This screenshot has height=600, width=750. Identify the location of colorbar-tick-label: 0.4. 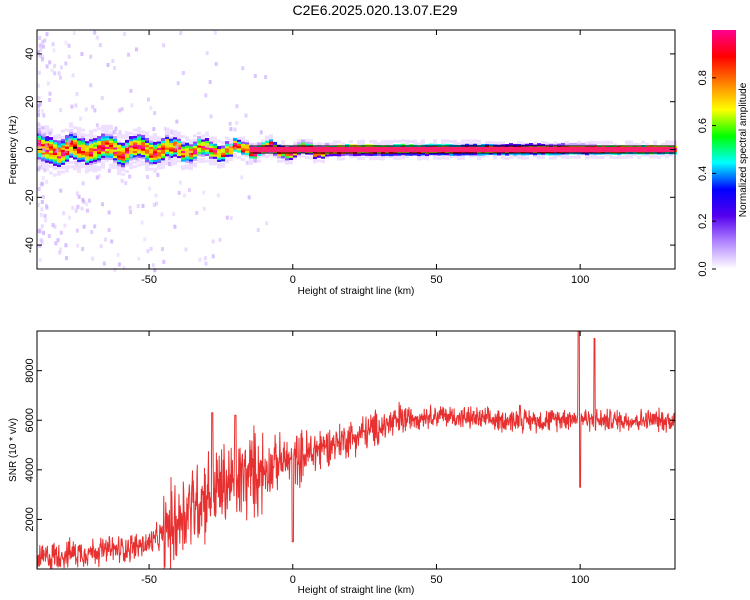
(703, 173).